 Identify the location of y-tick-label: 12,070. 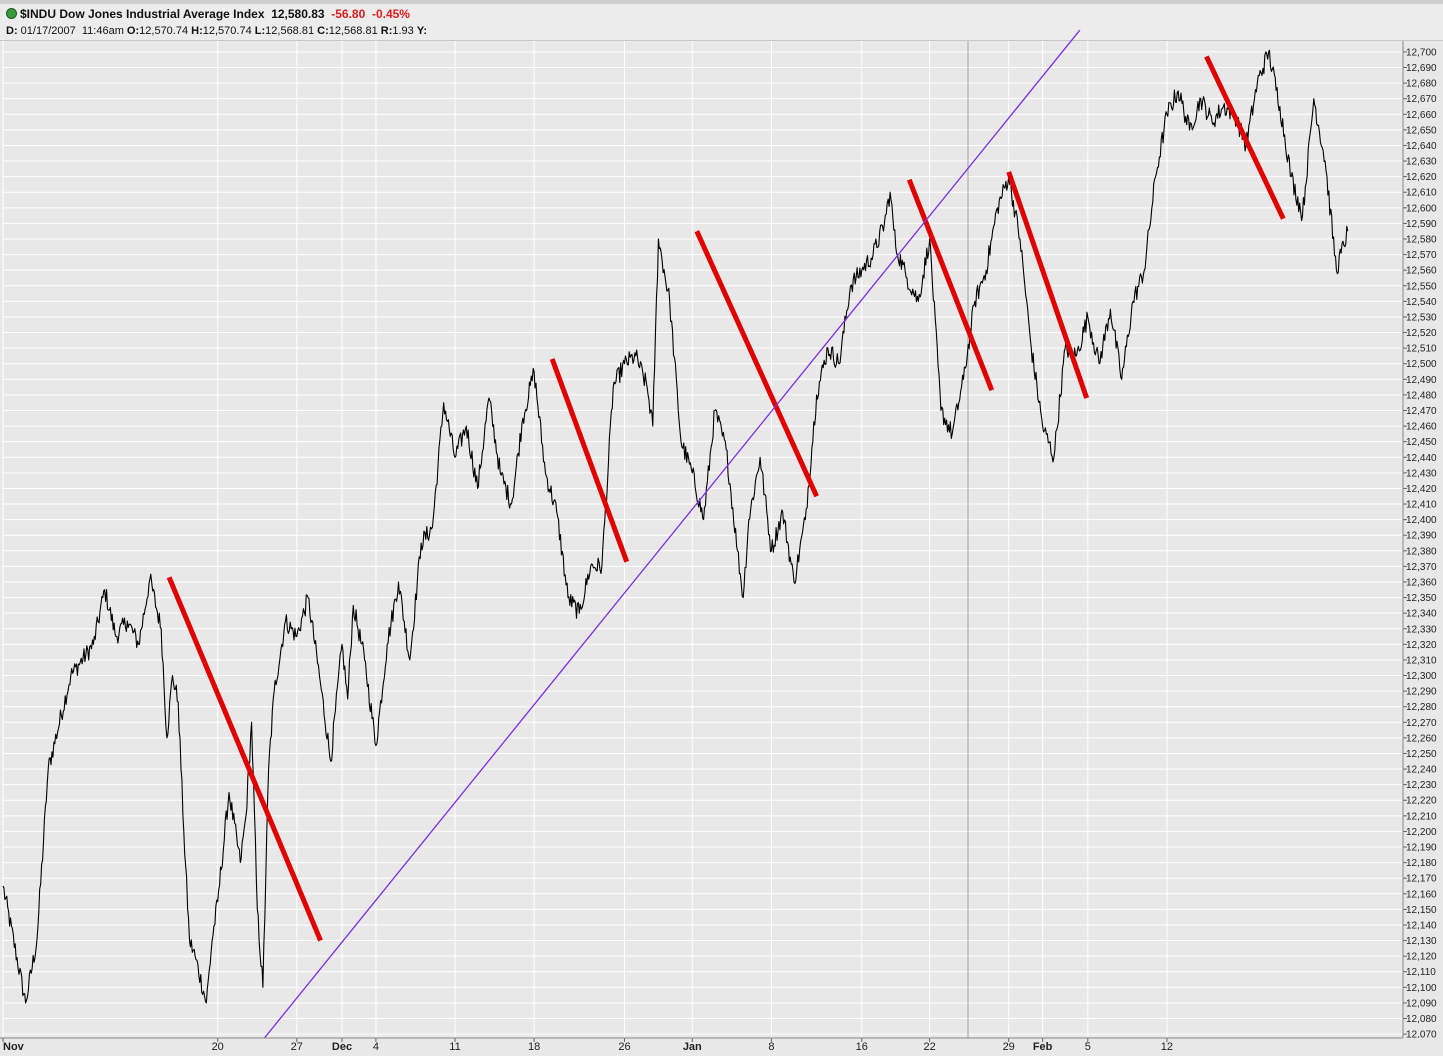
(1421, 1035).